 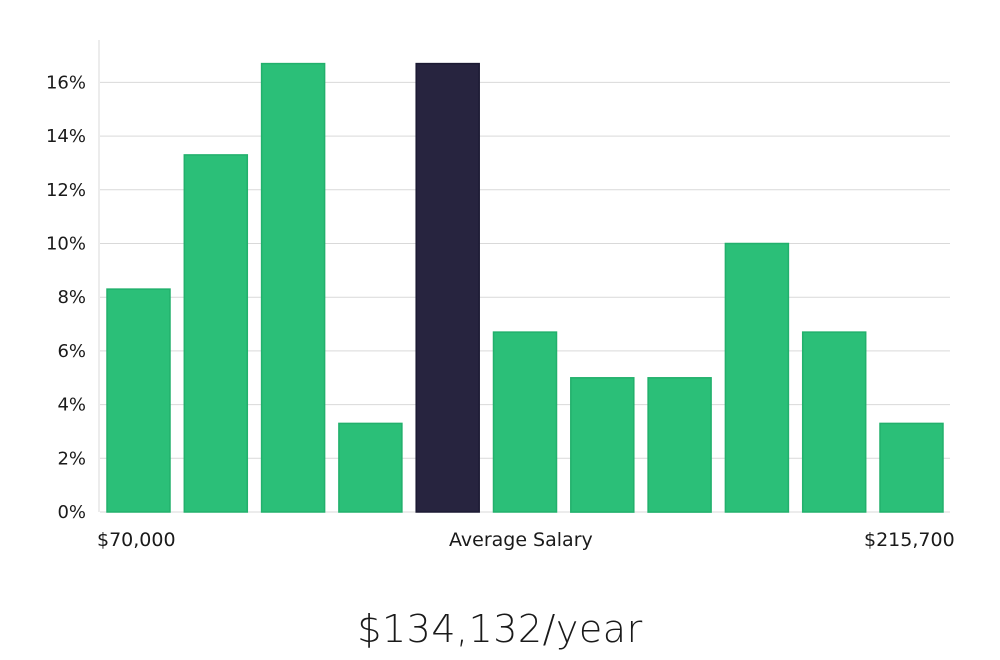 What do you see at coordinates (66, 136) in the screenshot?
I see `y-tick-label: 14%` at bounding box center [66, 136].